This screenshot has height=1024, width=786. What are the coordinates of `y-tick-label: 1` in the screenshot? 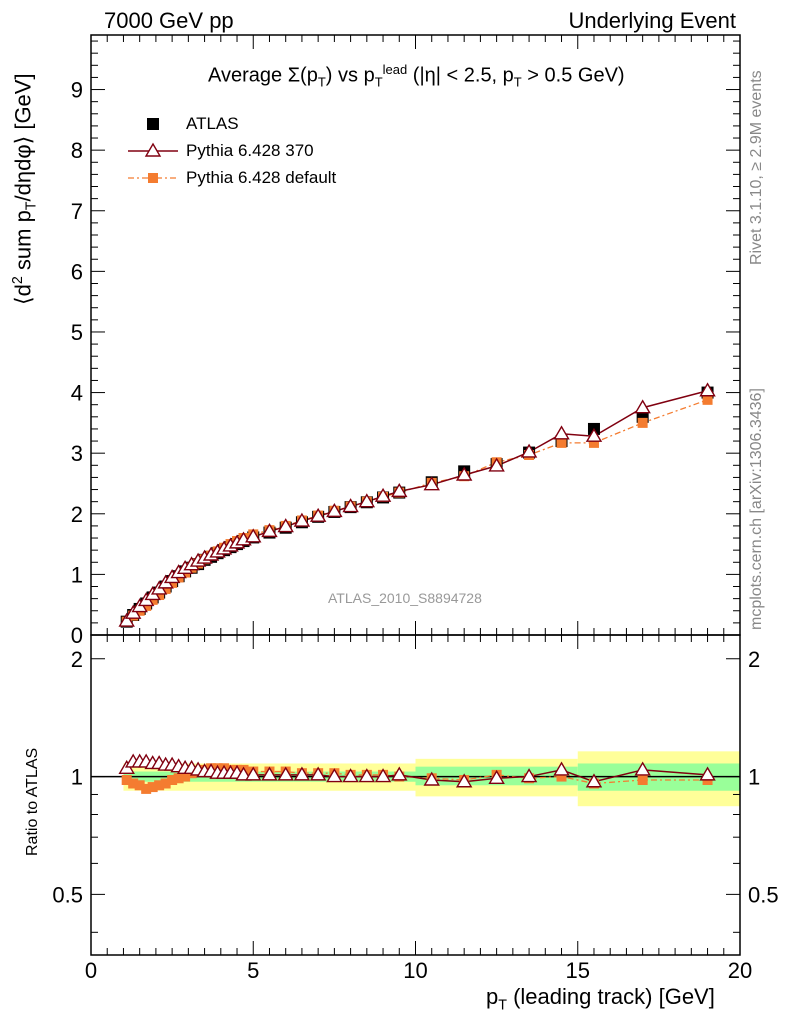 It's located at (77, 574).